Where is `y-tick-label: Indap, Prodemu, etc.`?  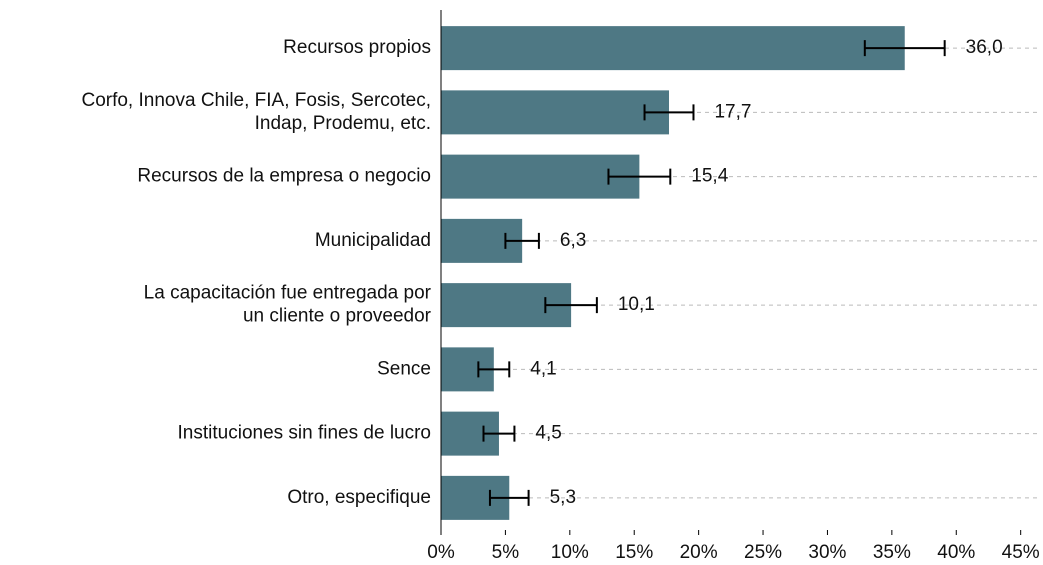
y-tick-label: Indap, Prodemu, etc. is located at coordinates (343, 123).